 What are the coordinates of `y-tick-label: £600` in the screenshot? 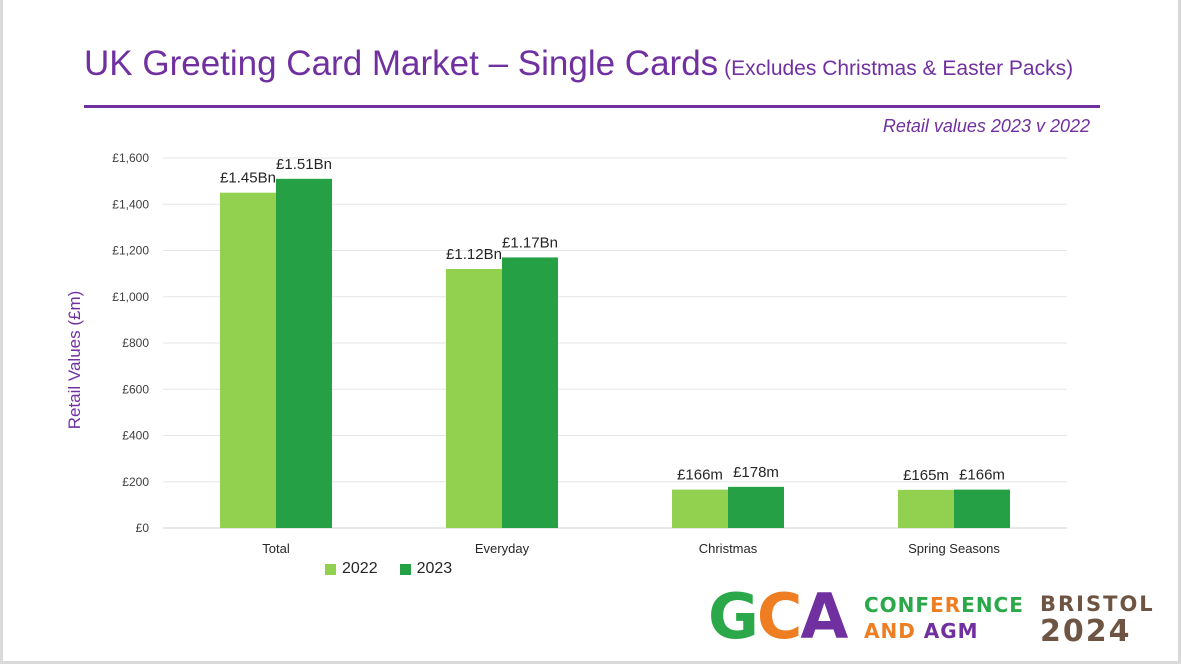 It's located at (135, 389).